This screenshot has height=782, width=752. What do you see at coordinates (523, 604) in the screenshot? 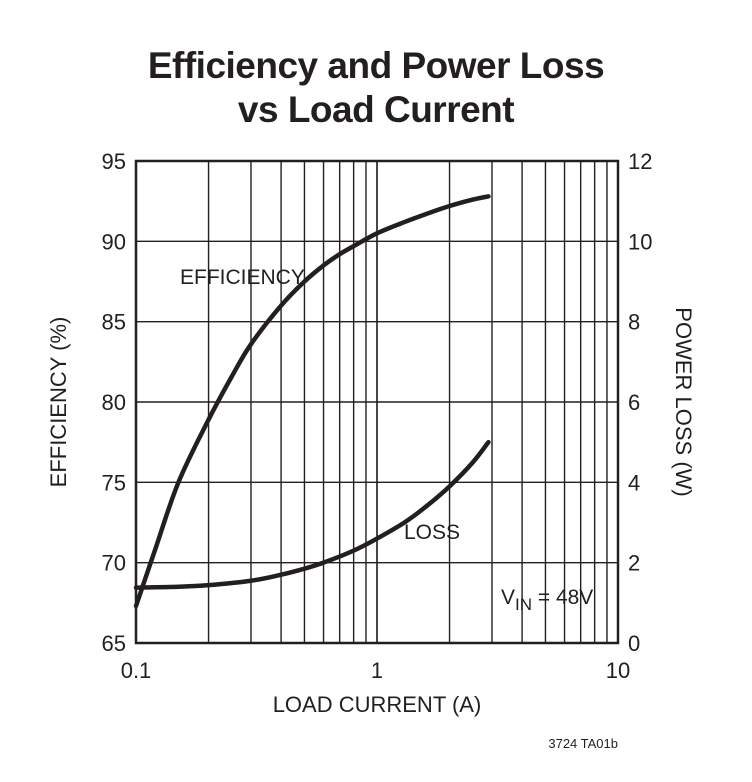
I see `vin-subscript: IN` at bounding box center [523, 604].